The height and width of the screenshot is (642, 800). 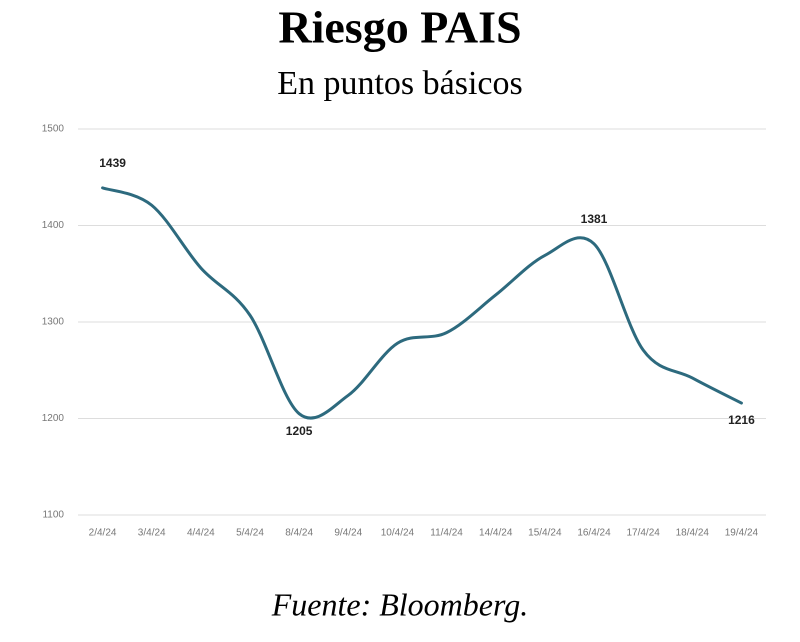 What do you see at coordinates (152, 533) in the screenshot?
I see `x-tick-label: 3/4/24` at bounding box center [152, 533].